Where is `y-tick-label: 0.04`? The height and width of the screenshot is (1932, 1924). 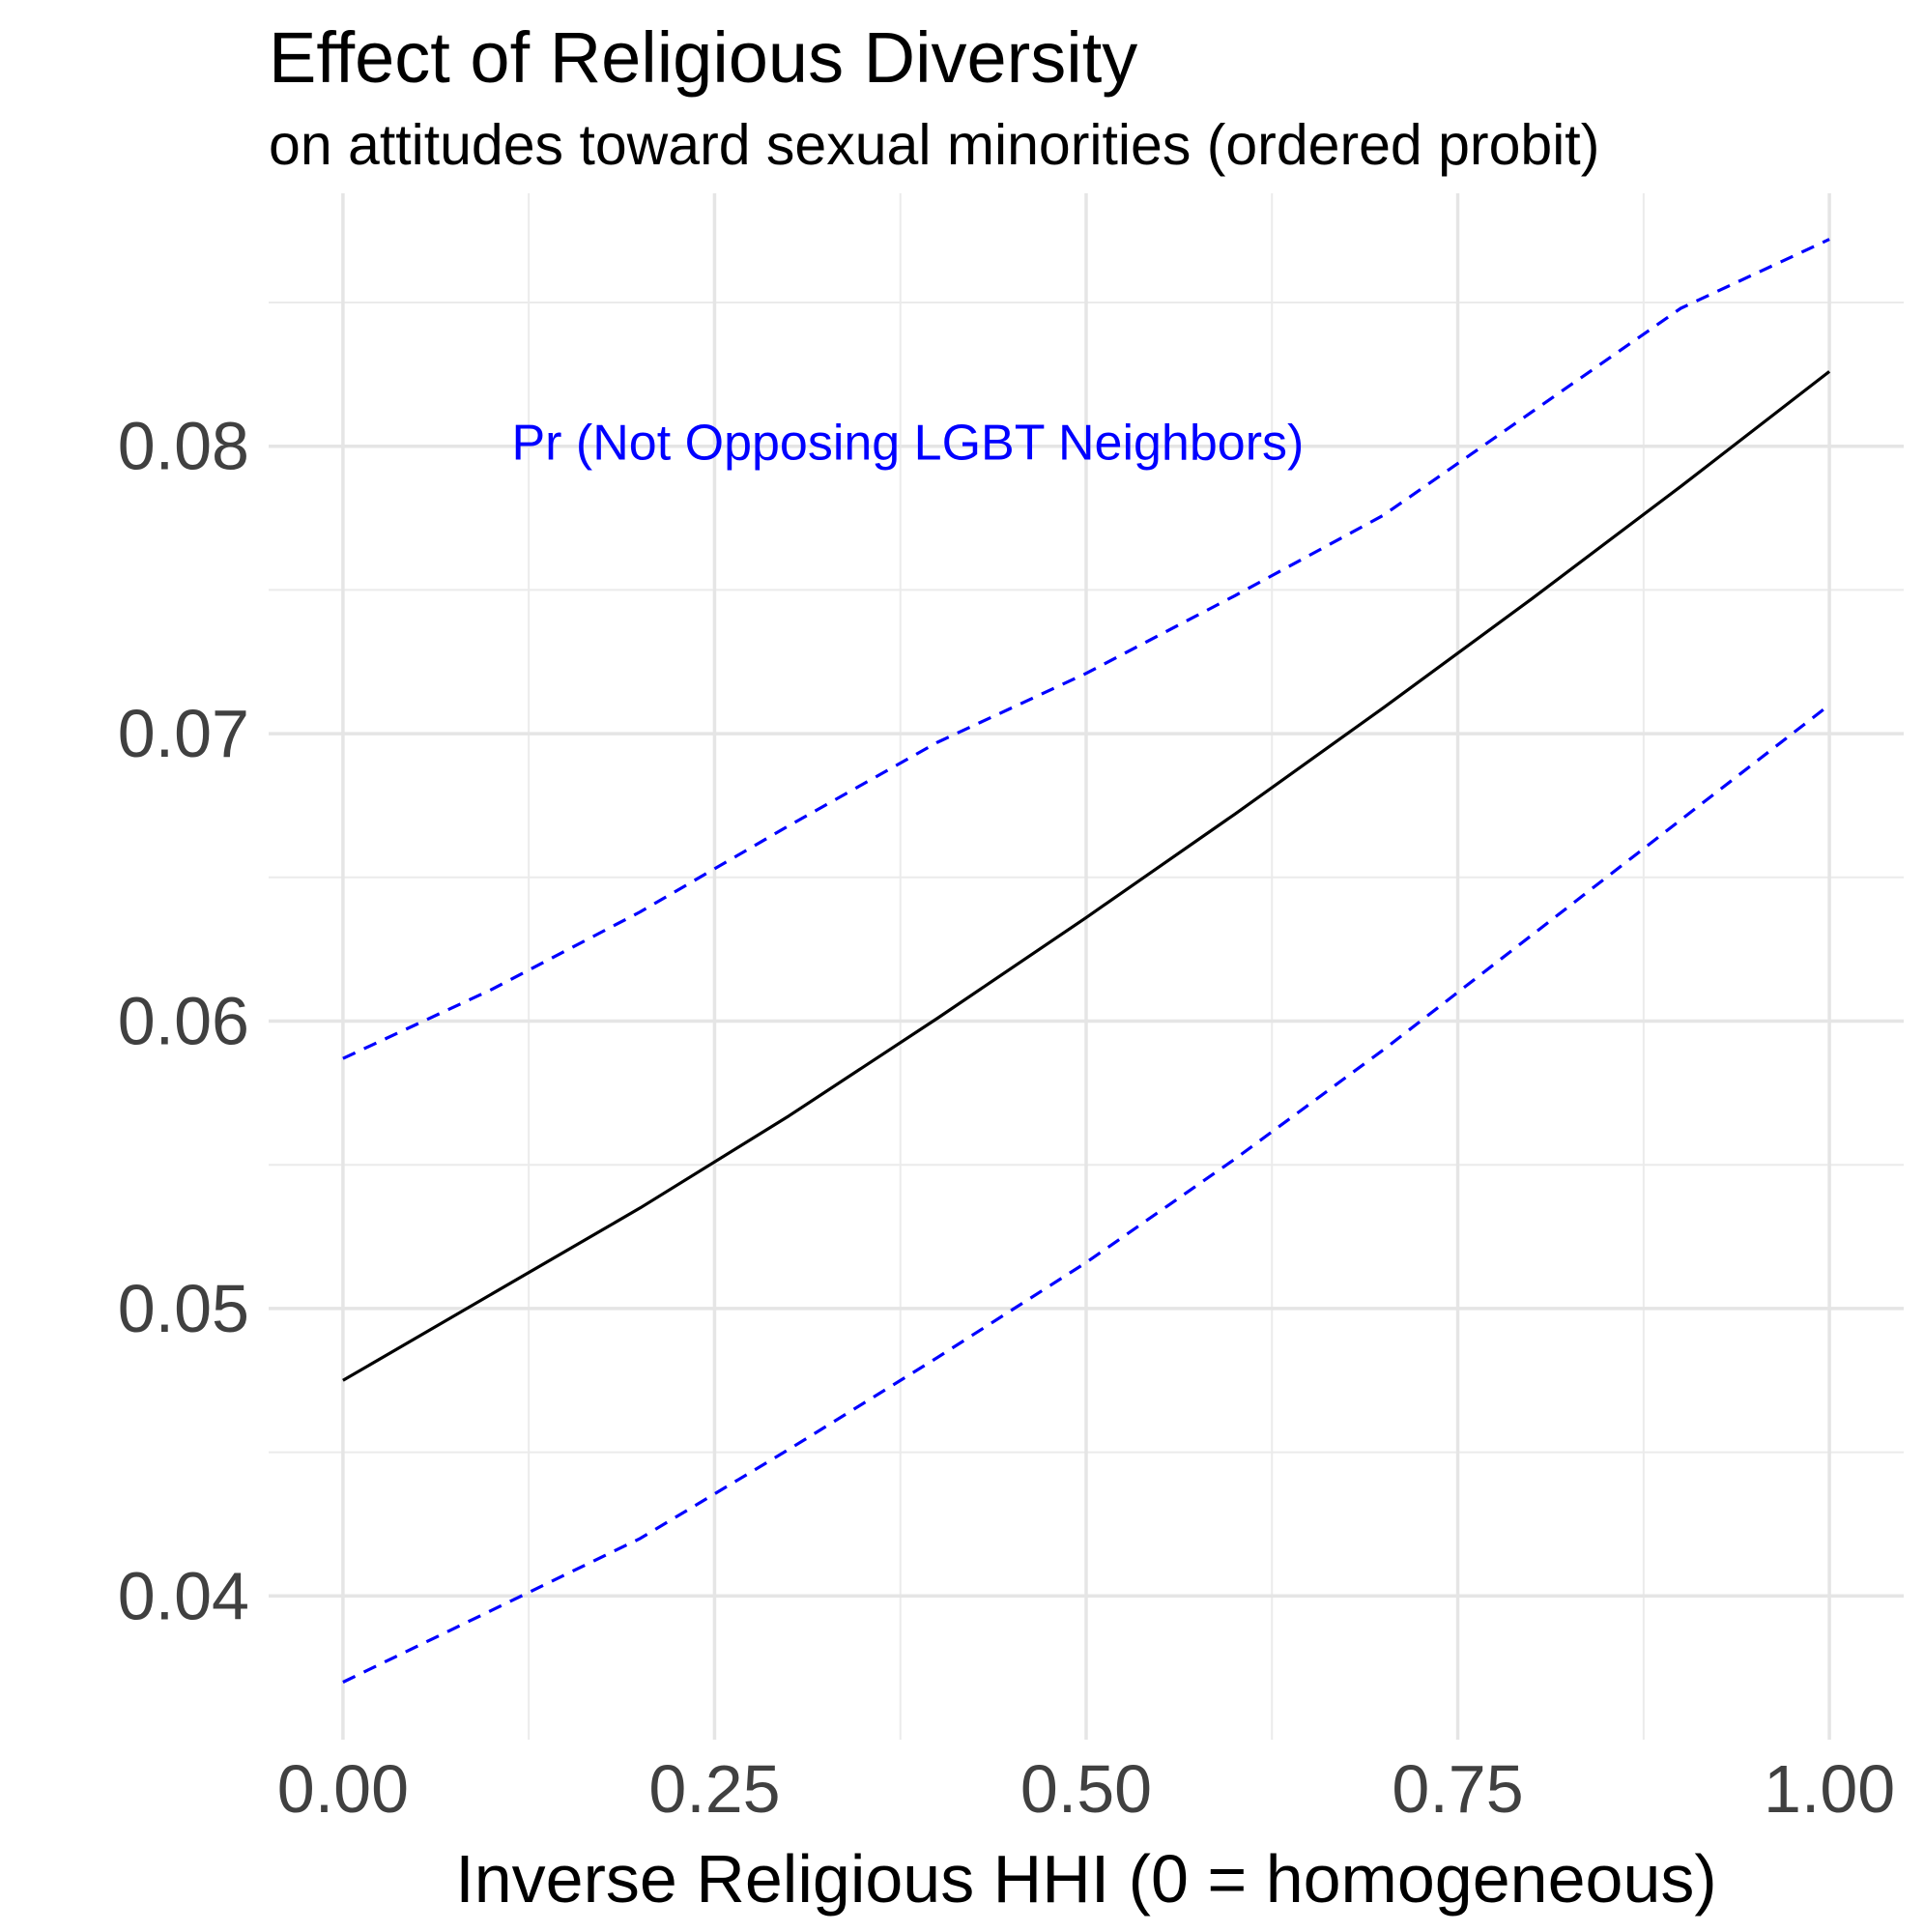
y-tick-label: 0.04 is located at coordinates (183, 1595).